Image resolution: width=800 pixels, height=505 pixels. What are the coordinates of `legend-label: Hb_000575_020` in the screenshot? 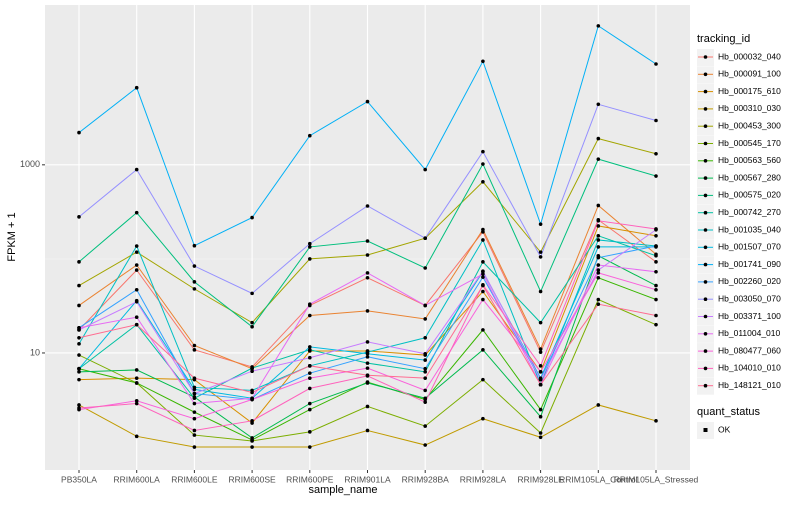 It's located at (749, 195).